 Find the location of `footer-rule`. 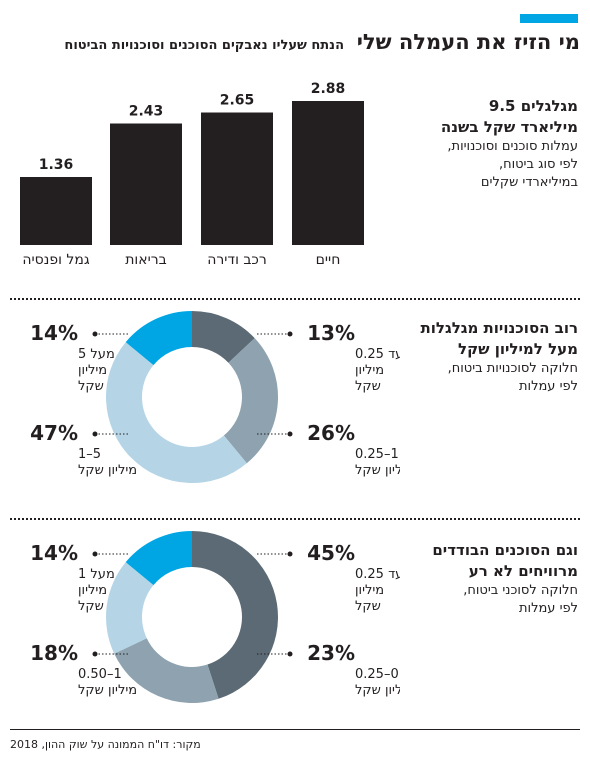

footer-rule is located at coordinates (295, 729).